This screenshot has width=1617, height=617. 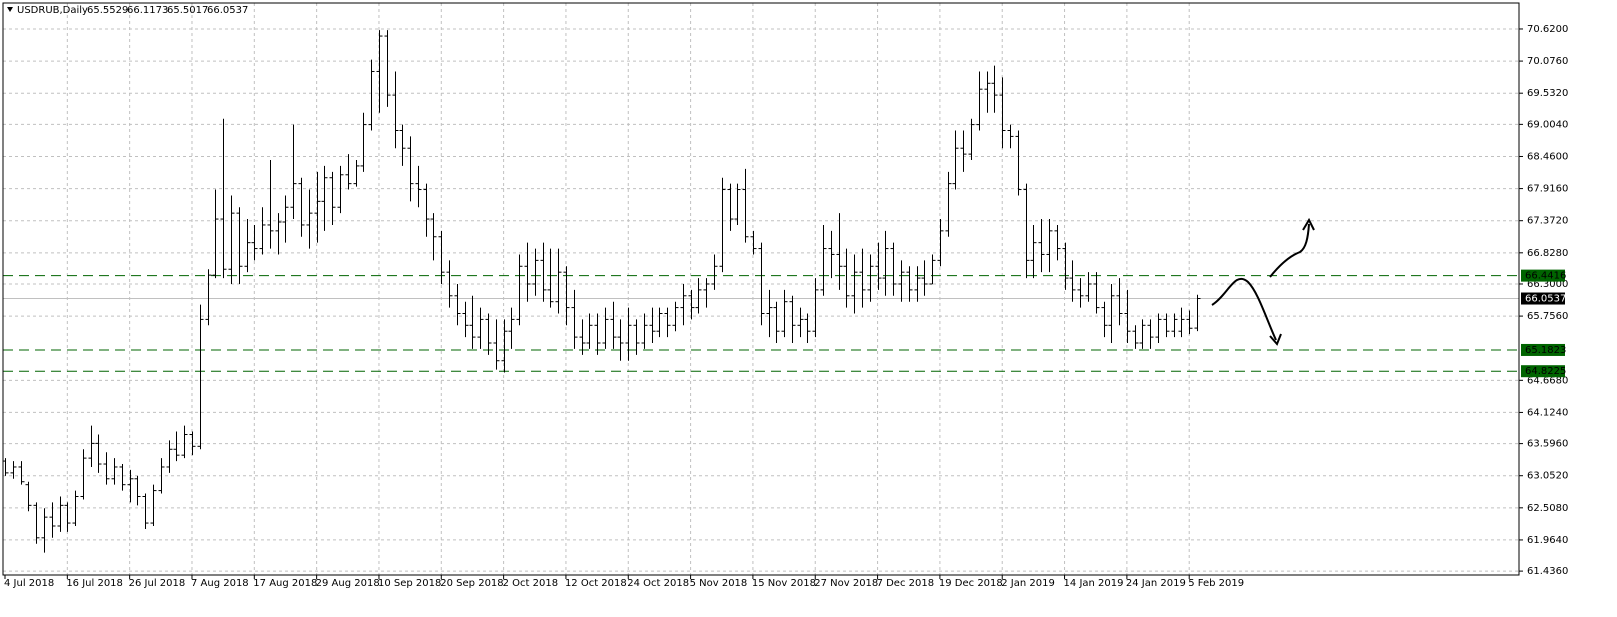 What do you see at coordinates (1028, 583) in the screenshot?
I see `x-tick-label: 2 Jan 2019` at bounding box center [1028, 583].